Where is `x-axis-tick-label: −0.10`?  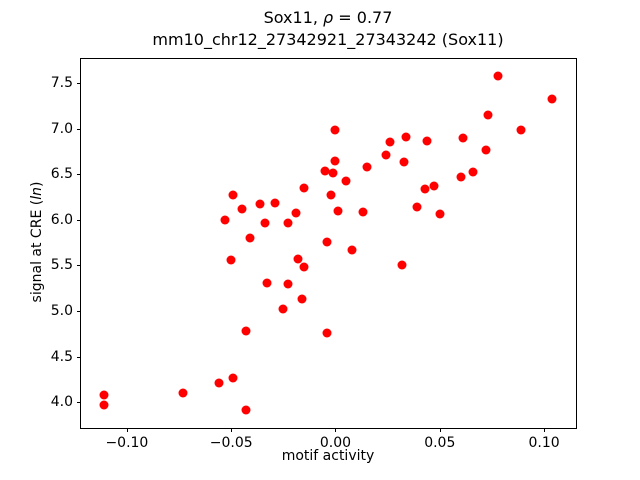
x-axis-tick-label: −0.10 is located at coordinates (127, 443).